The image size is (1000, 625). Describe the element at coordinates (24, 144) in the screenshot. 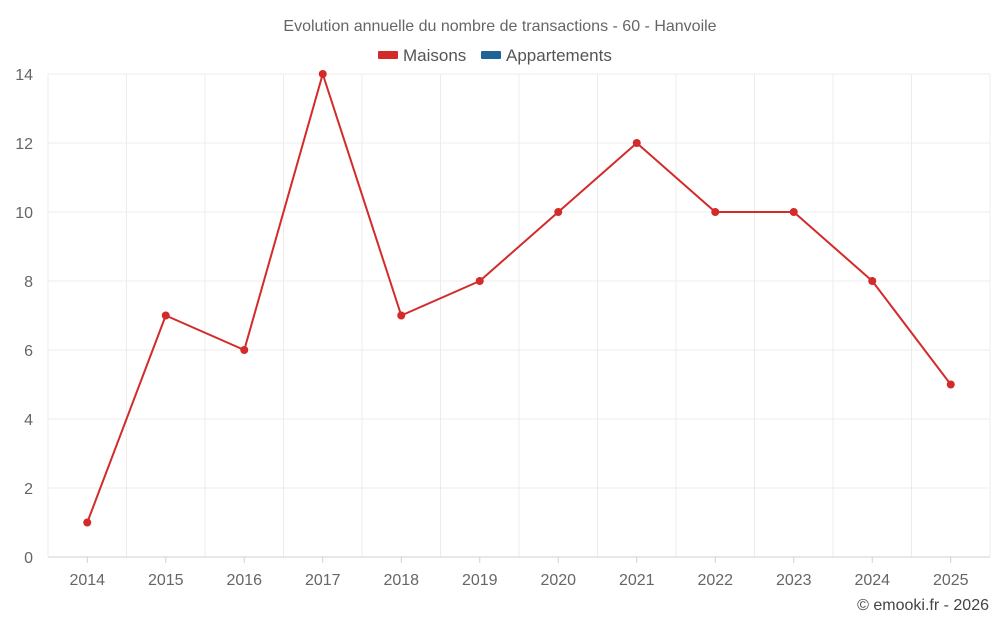

I see `y-tick-label-12: 12` at that location.